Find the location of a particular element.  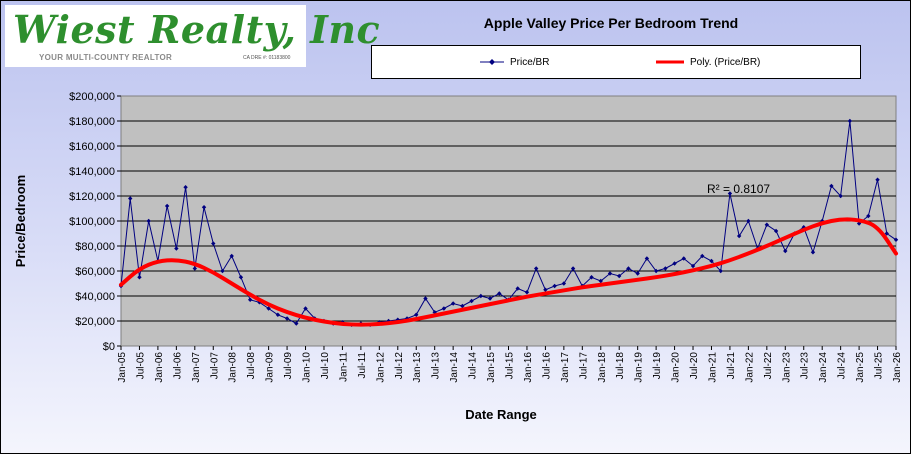

y-tick-label: $20,000 is located at coordinates (95, 322).